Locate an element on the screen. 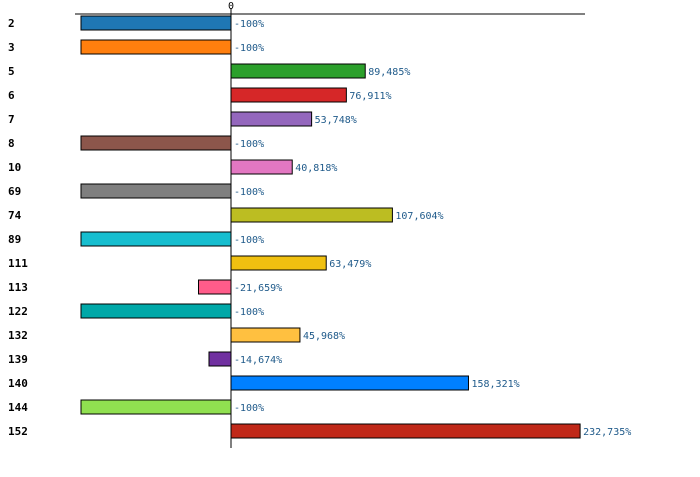 The width and height of the screenshot is (700, 477). value-label-139: -14,674% is located at coordinates (258, 360).